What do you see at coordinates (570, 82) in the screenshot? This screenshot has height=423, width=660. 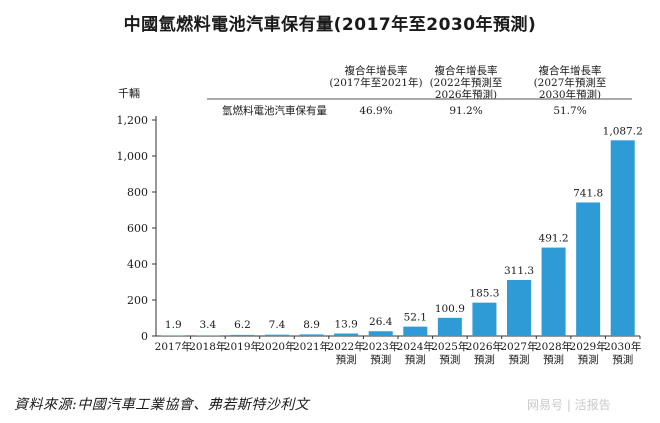 I see `cagr-header: (2027年預測至` at bounding box center [570, 82].